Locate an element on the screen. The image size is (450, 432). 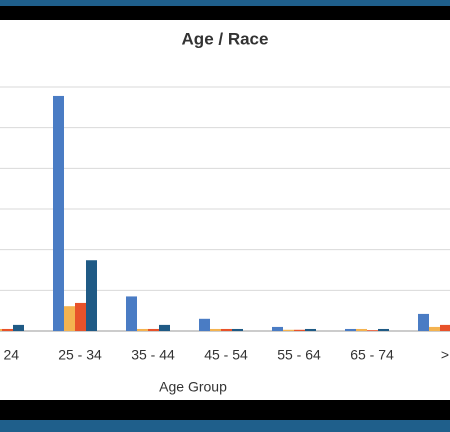
frame-top-bar is located at coordinates (225, 13).